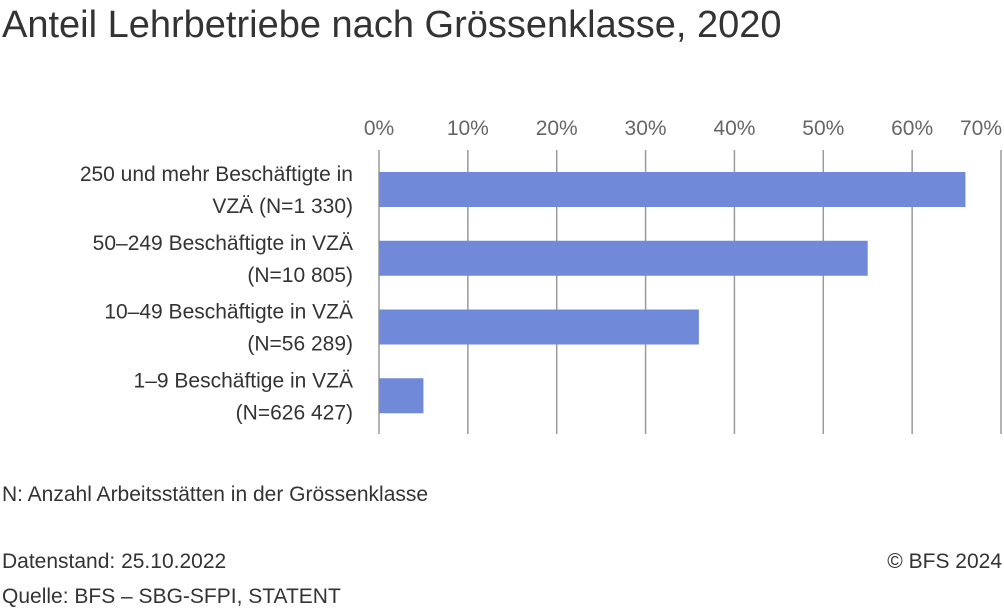 This screenshot has width=1004, height=616. Describe the element at coordinates (646, 128) in the screenshot. I see `x-tick-label: 30%` at that location.